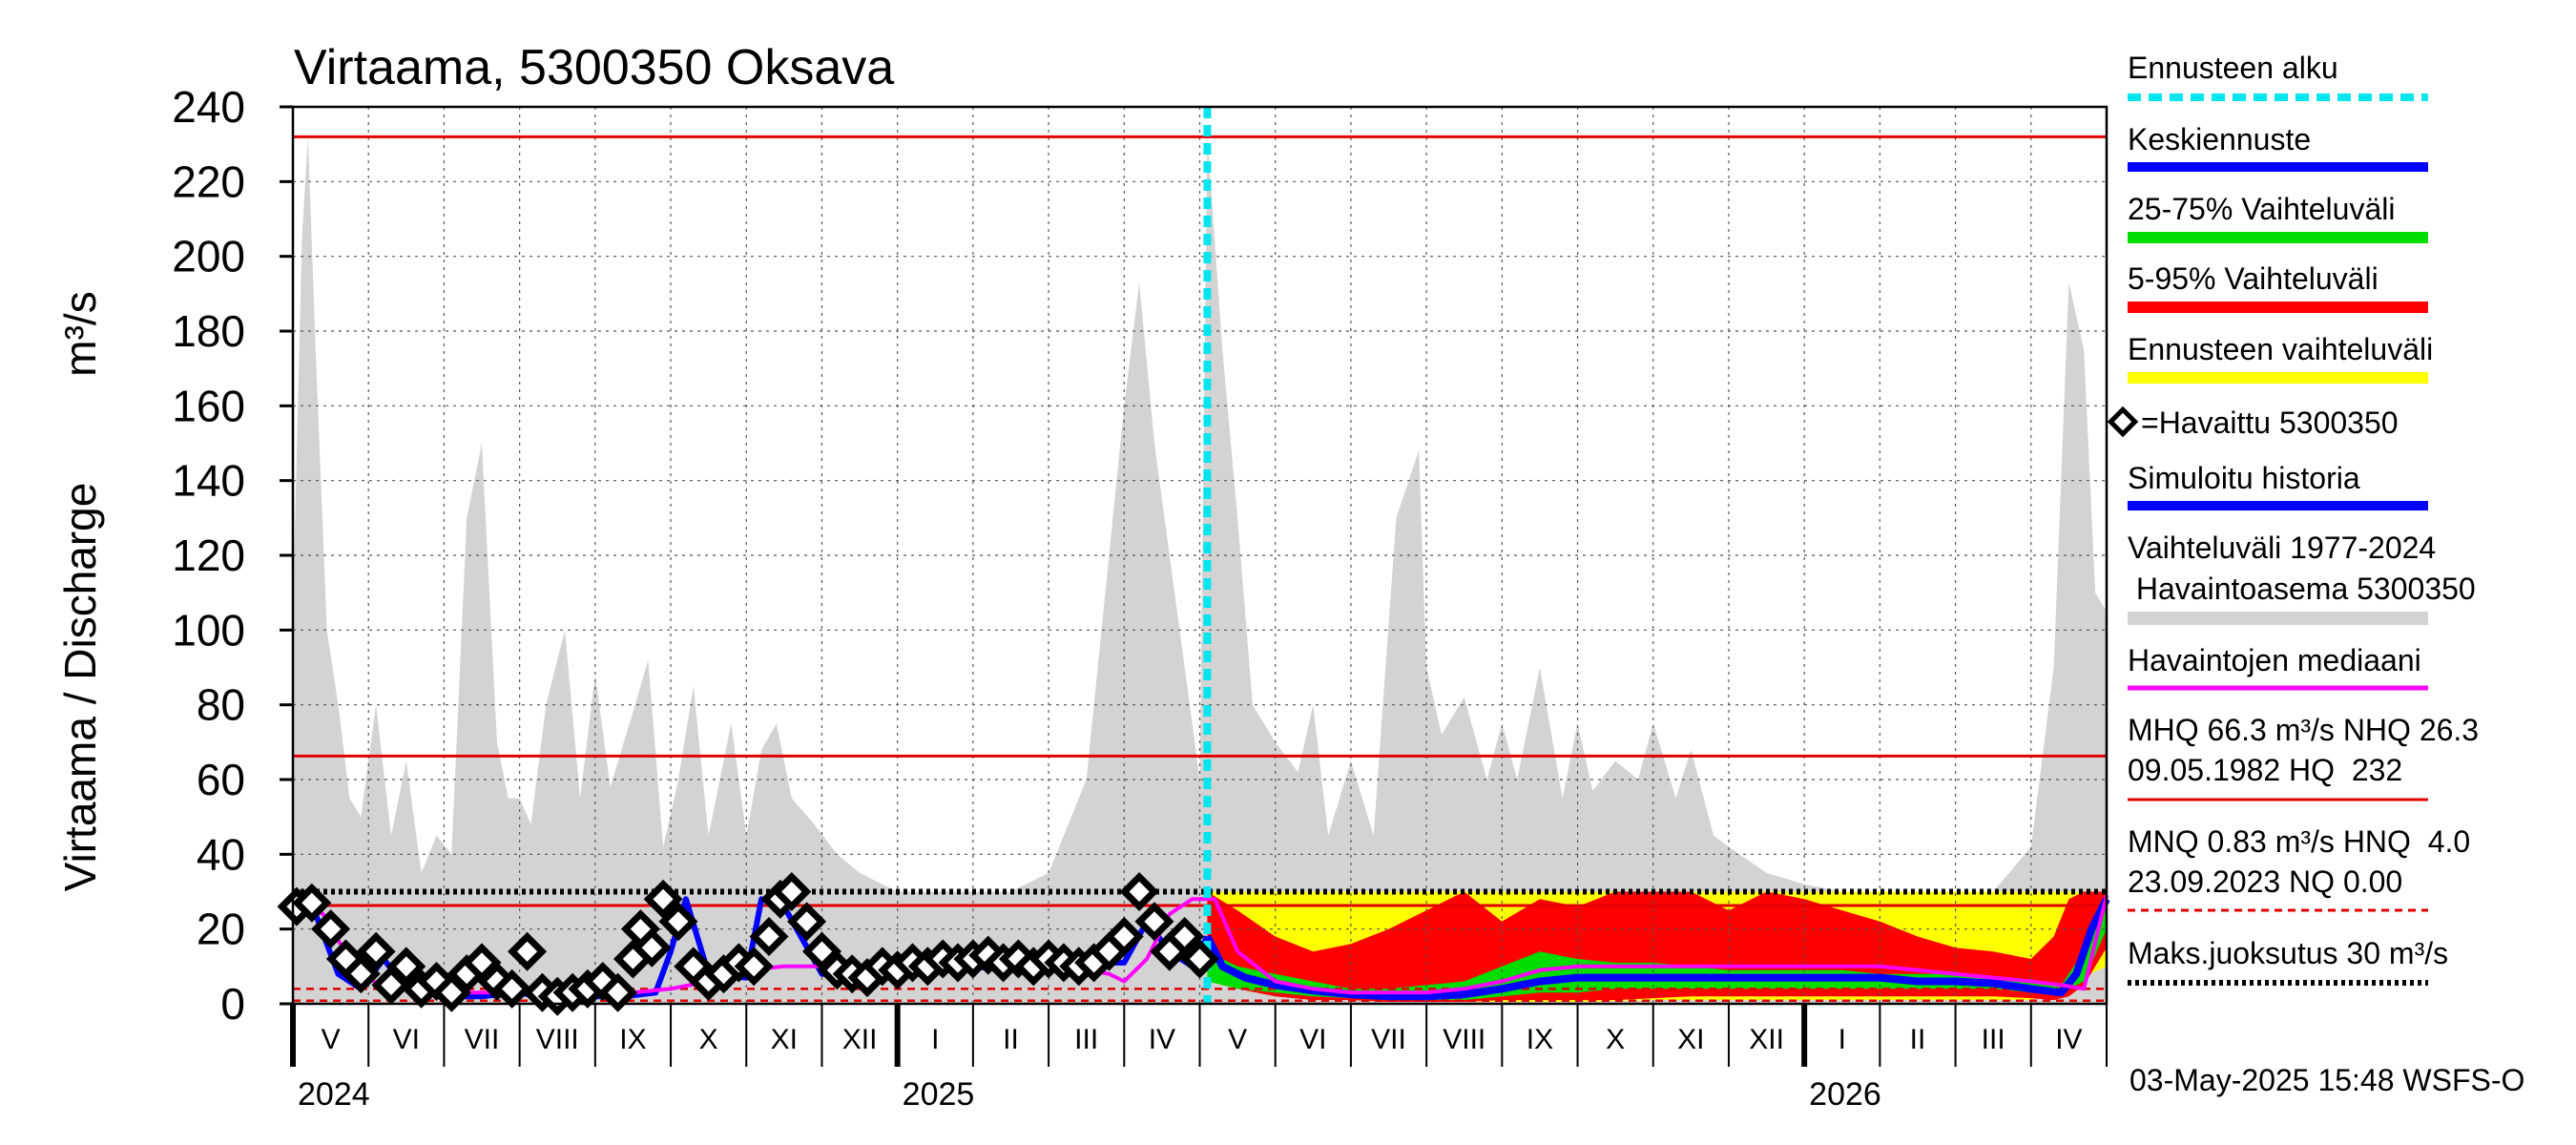  I want to click on legend-hist-range-line1: Vaihteluväli 1977-2024, so click(2282, 548).